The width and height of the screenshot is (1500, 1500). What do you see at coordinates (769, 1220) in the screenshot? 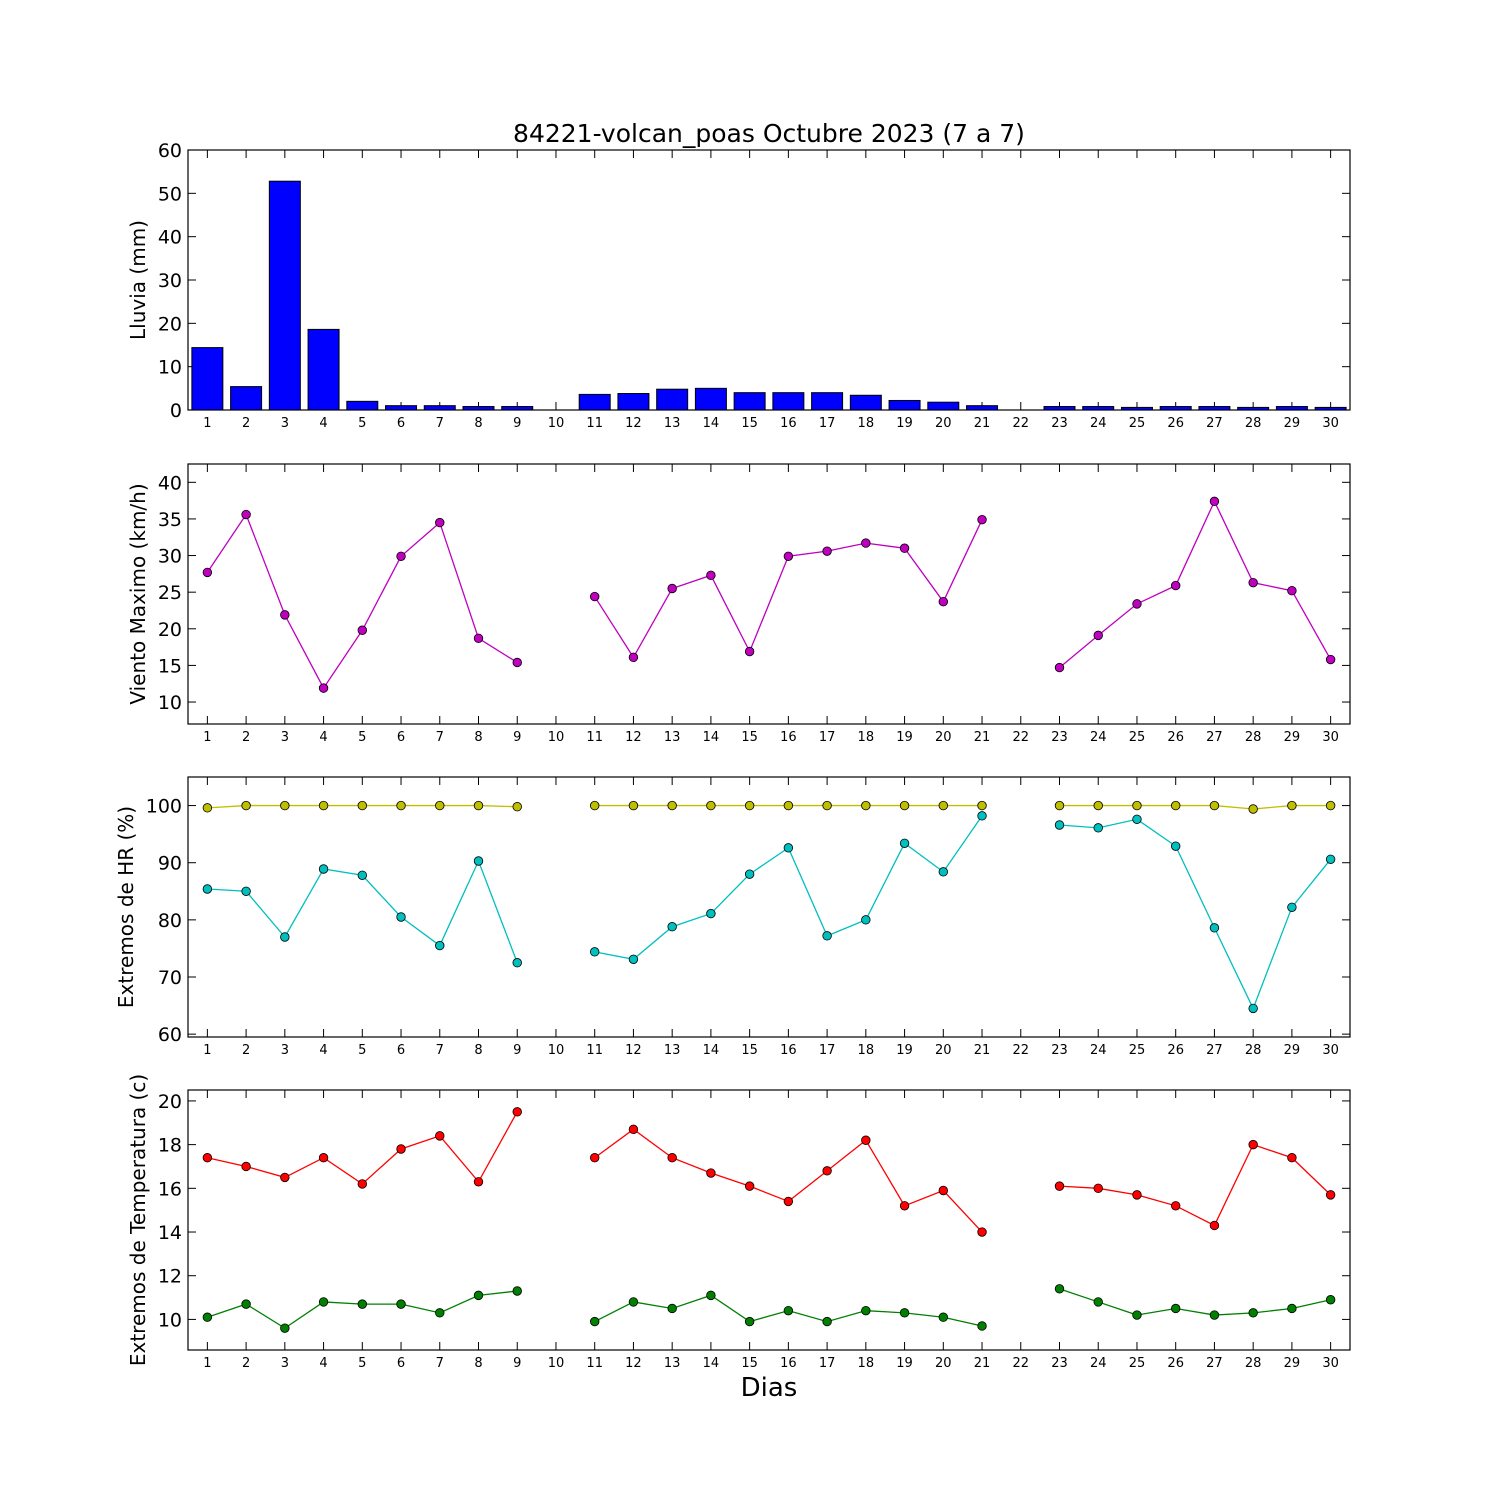
I see `plot-frame` at bounding box center [769, 1220].